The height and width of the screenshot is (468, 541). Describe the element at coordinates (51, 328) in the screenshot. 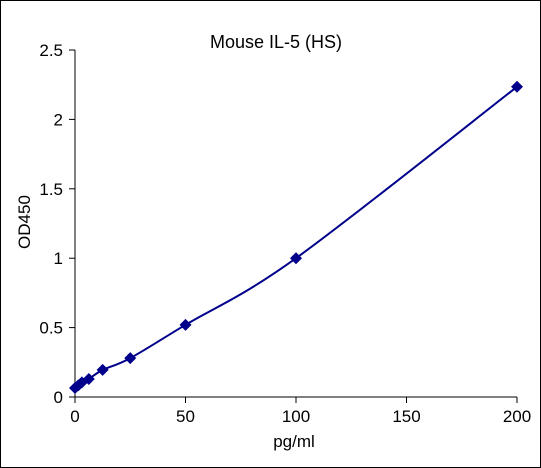

I see `y-tick-label: 0.5` at that location.